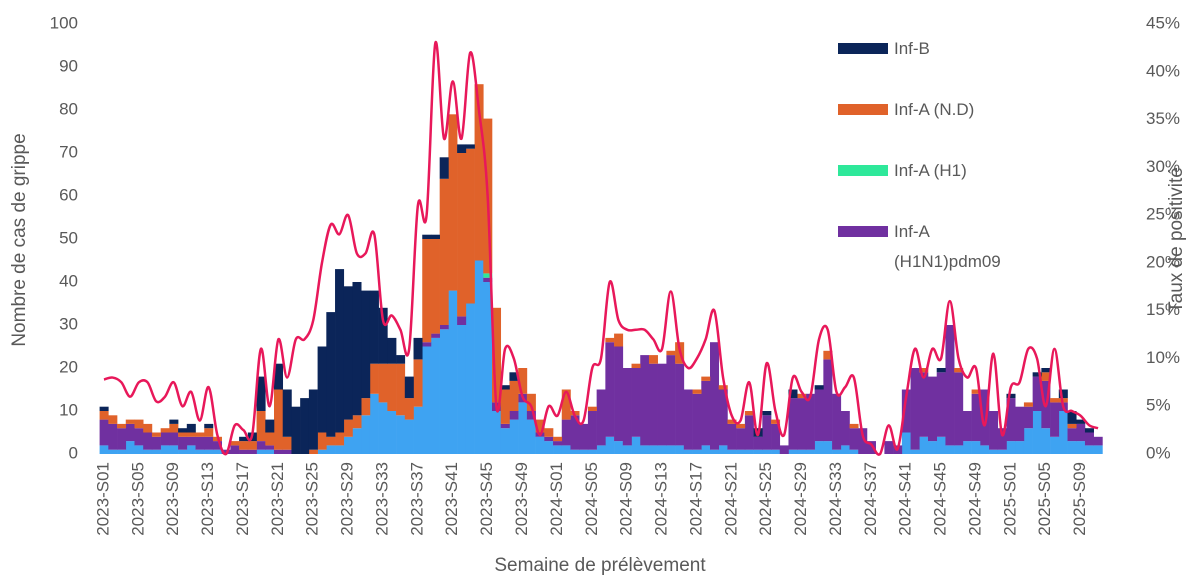 The height and width of the screenshot is (582, 1195). I want to click on x-tick-label: 2024-S45, so click(940, 499).